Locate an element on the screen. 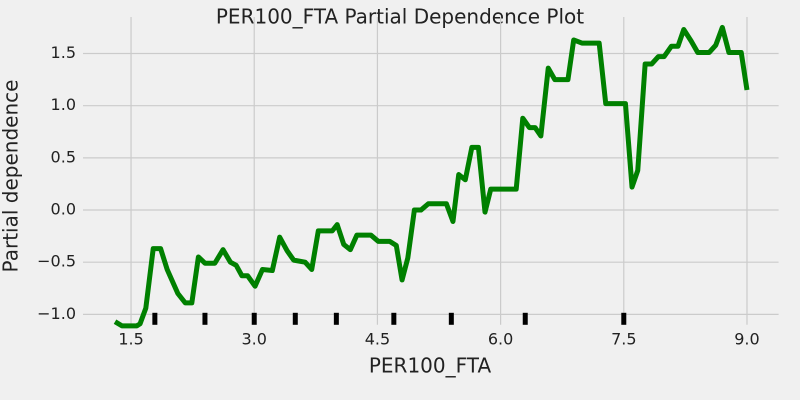 Image resolution: width=800 pixels, height=400 pixels. chart-title: PER100_FTA Partial Dependence Plot is located at coordinates (400, 17).